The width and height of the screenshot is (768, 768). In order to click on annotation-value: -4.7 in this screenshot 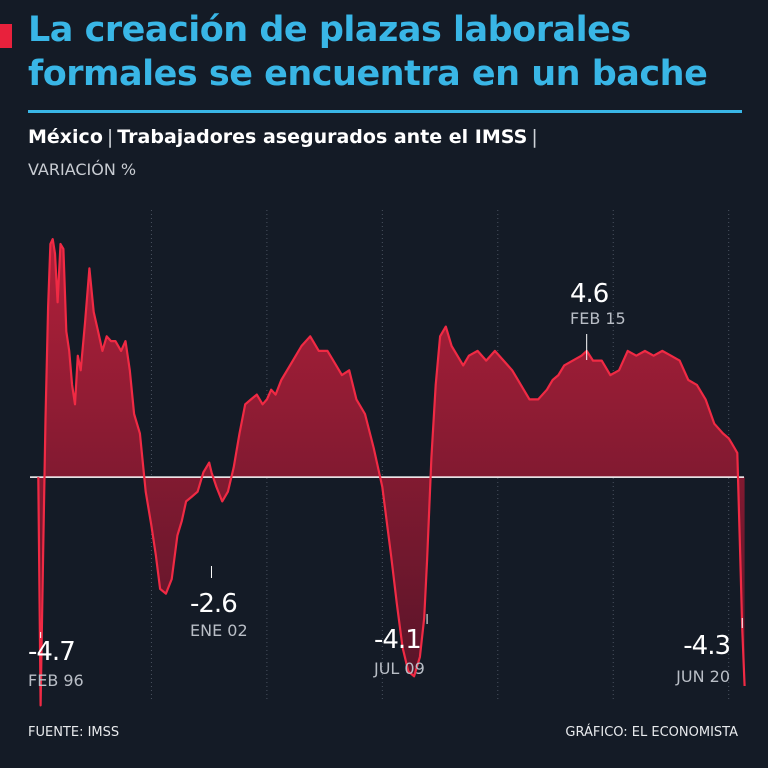, I will do `click(51, 652)`.